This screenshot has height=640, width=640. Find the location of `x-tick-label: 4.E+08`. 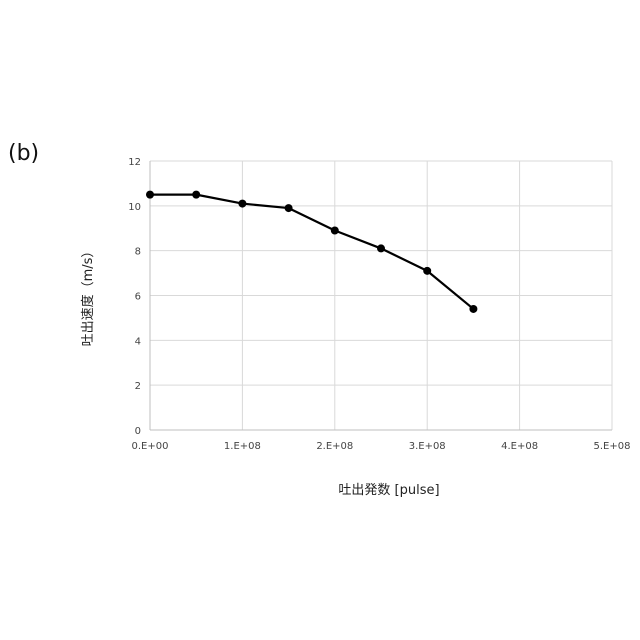

x-tick-label: 4.E+08 is located at coordinates (519, 446).